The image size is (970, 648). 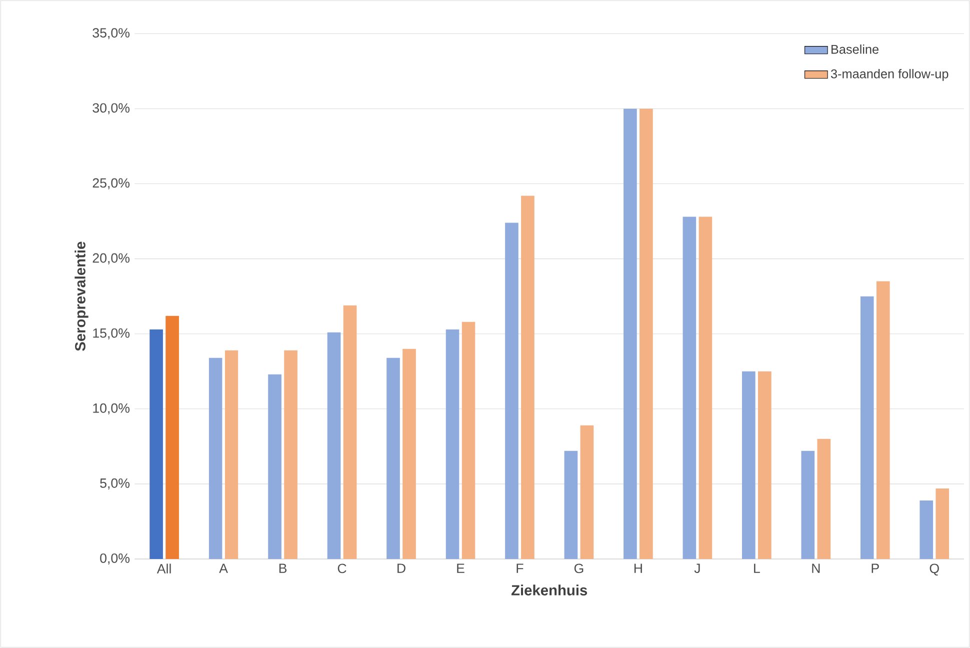 I want to click on x-tick-label: H, so click(x=638, y=568).